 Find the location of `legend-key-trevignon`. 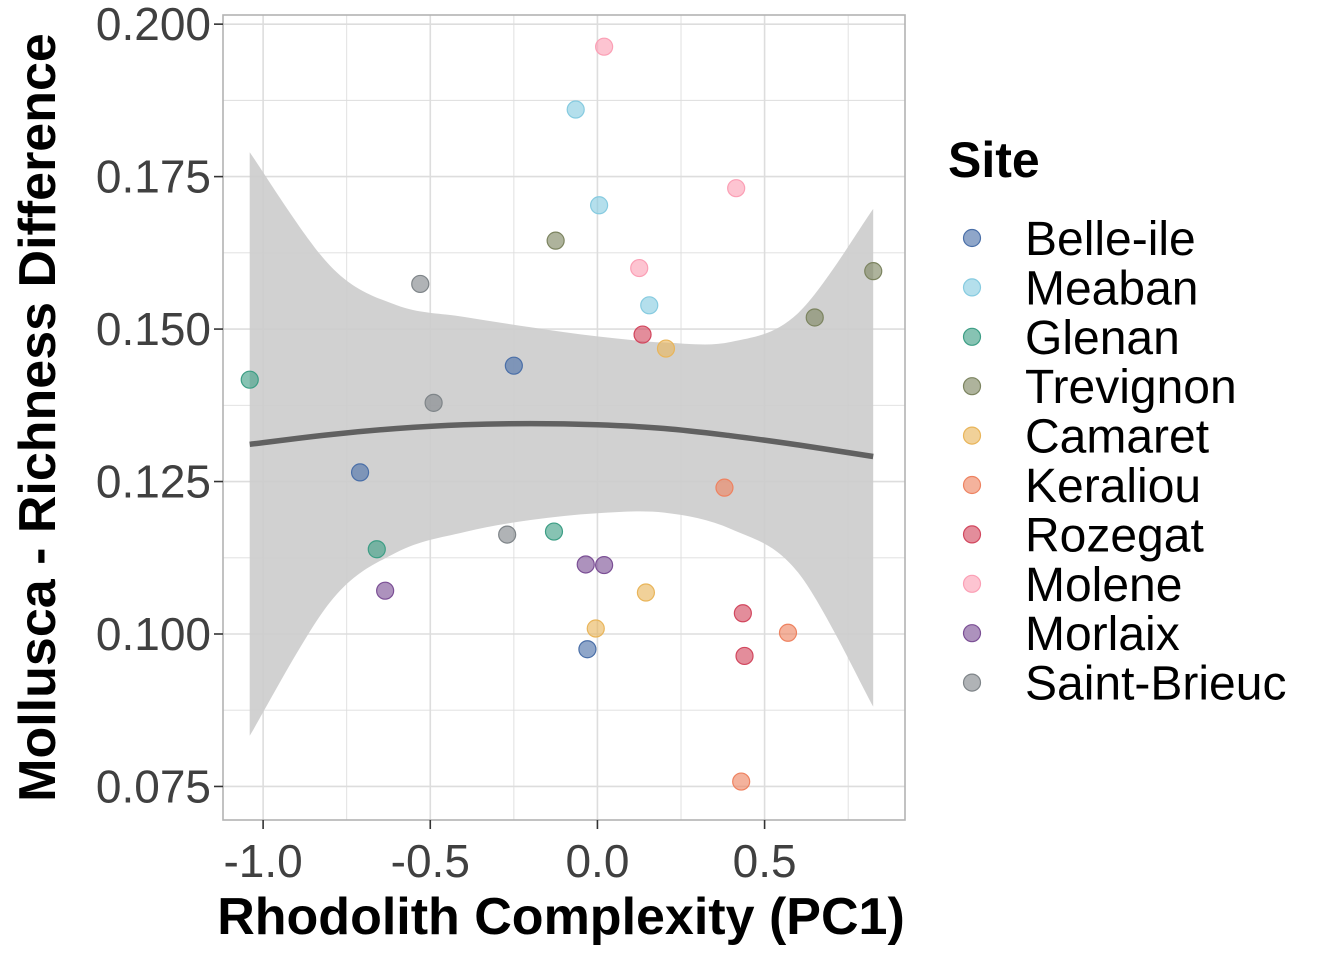

legend-key-trevignon is located at coordinates (972, 386).